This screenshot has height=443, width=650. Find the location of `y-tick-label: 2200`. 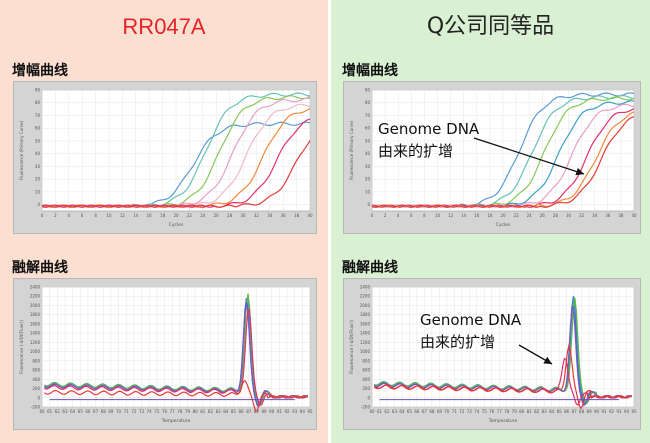

y-tick-label: 2200 is located at coordinates (35, 296).